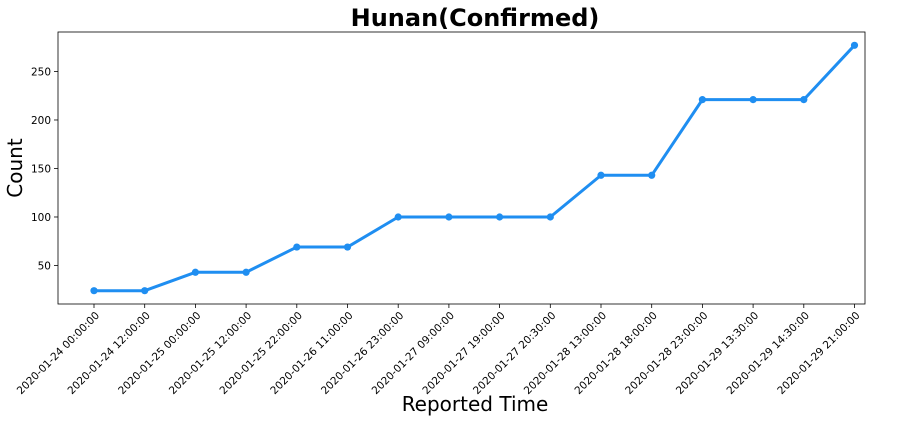  I want to click on x-tick-label: 2020-01-24 12:00:00, so click(108, 353).